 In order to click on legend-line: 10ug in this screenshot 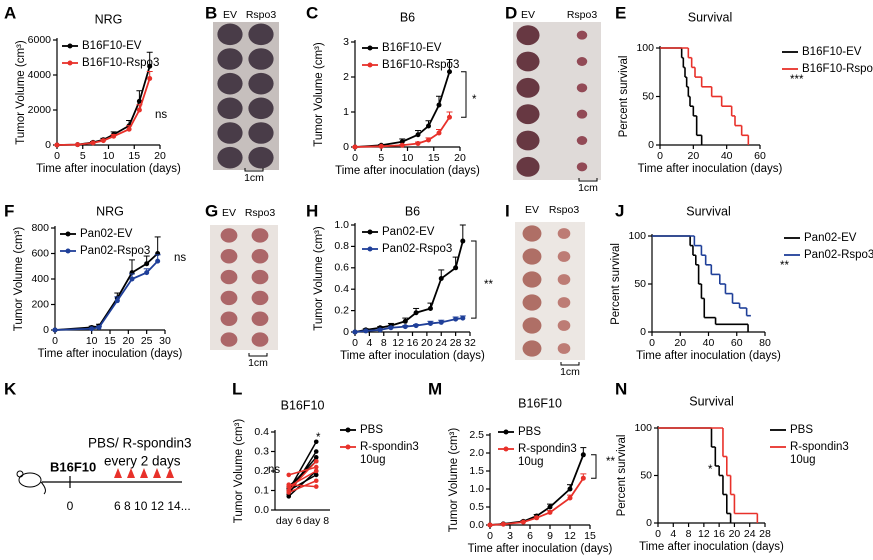, I will do `click(531, 462)`.